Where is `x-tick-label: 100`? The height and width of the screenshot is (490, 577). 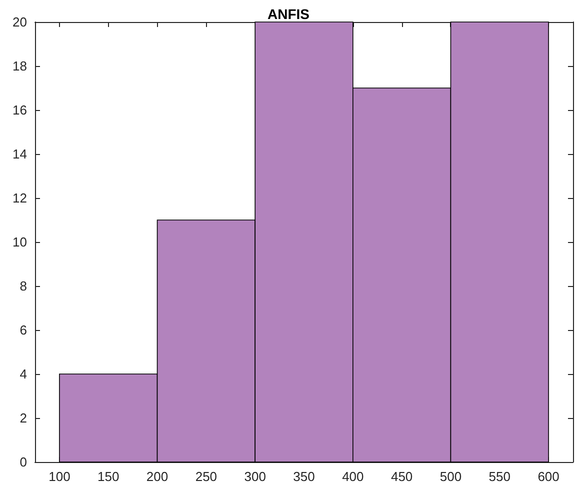 x-tick-label: 100 is located at coordinates (59, 476).